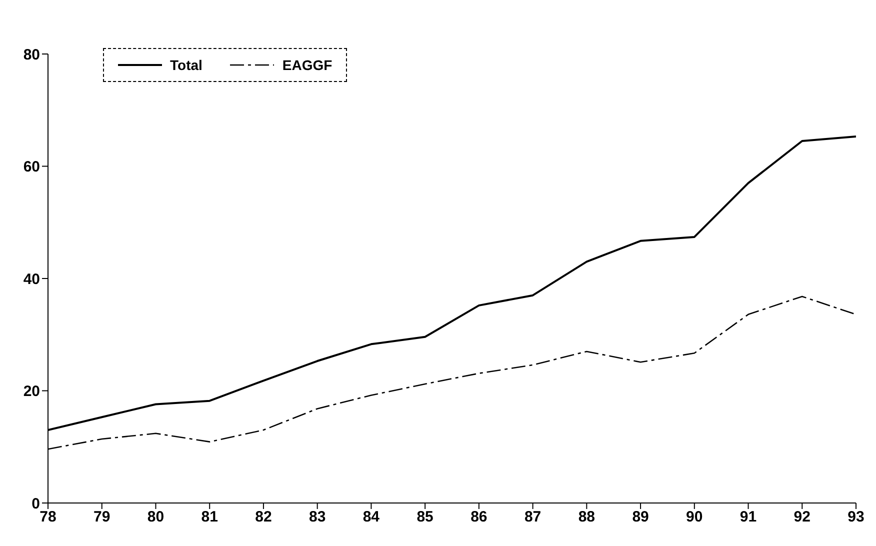  I want to click on y-tick-label: 60, so click(31, 167).